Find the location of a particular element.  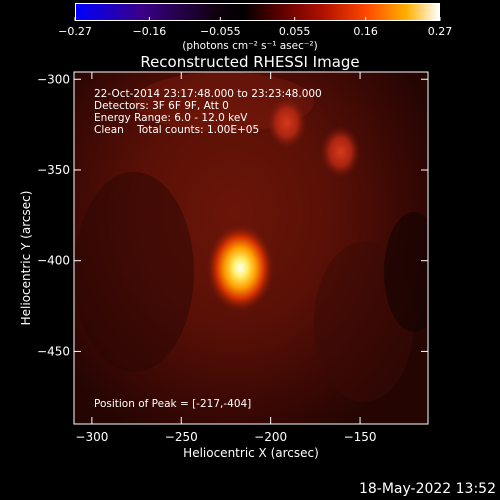

y-tick-label: −350 is located at coordinates (53, 170).